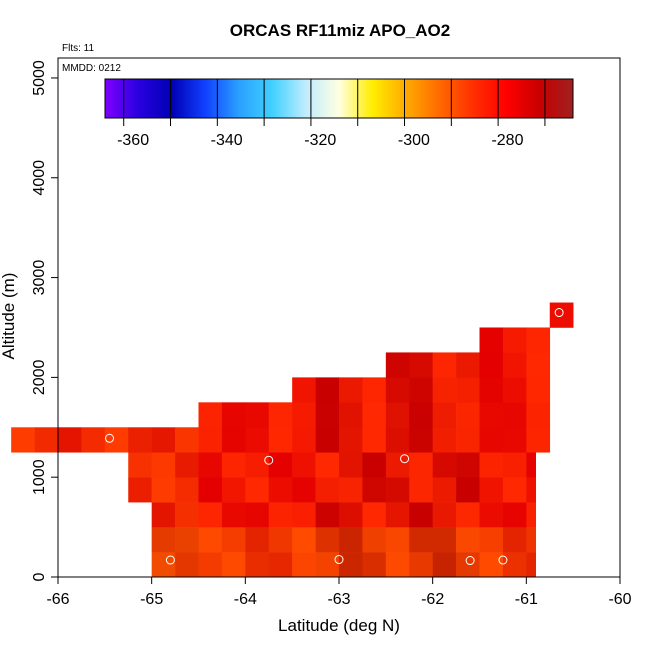 The image size is (650, 650). What do you see at coordinates (133, 140) in the screenshot?
I see `colorbar-tick-label: -360` at bounding box center [133, 140].